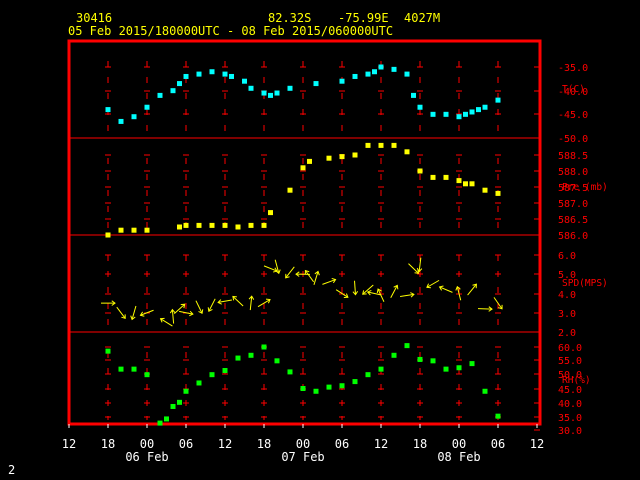  Describe the element at coordinates (303, 444) in the screenshot. I see `x-tick-label: 00` at that location.